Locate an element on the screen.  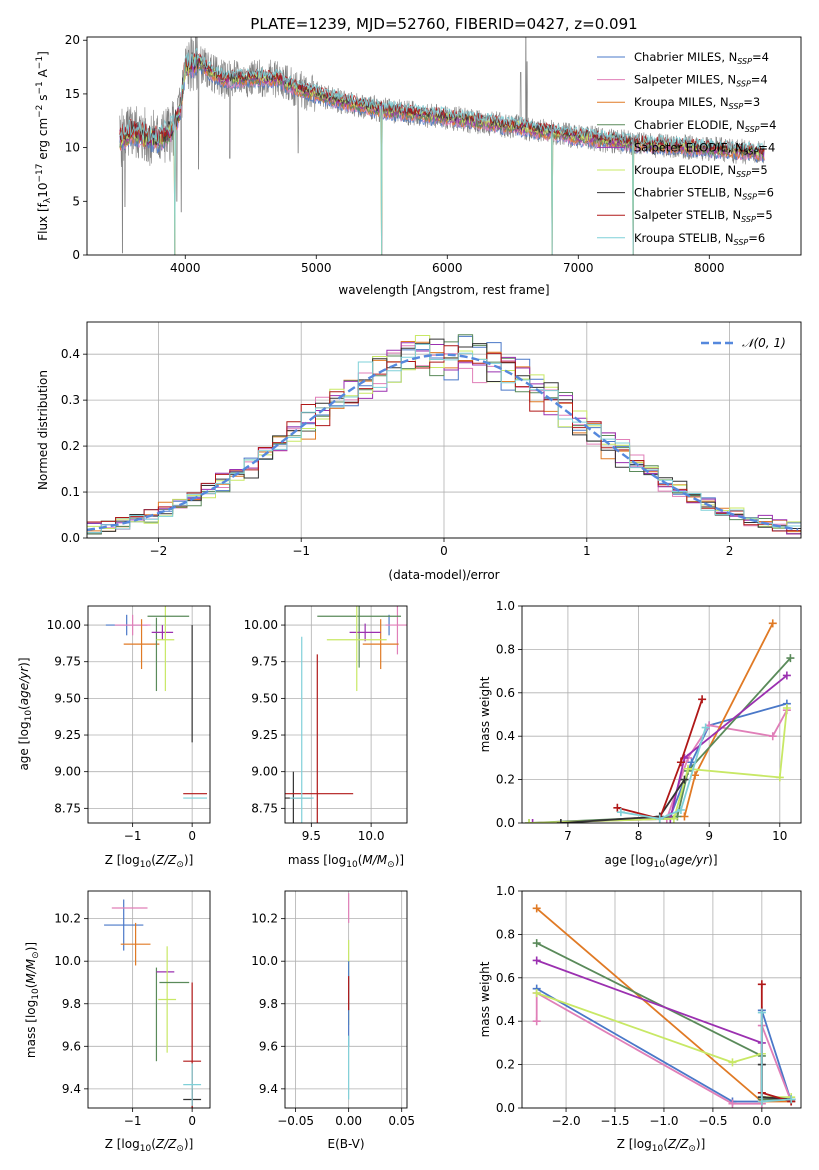
x-tick-label: −1.5 is located at coordinates (614, 1121).